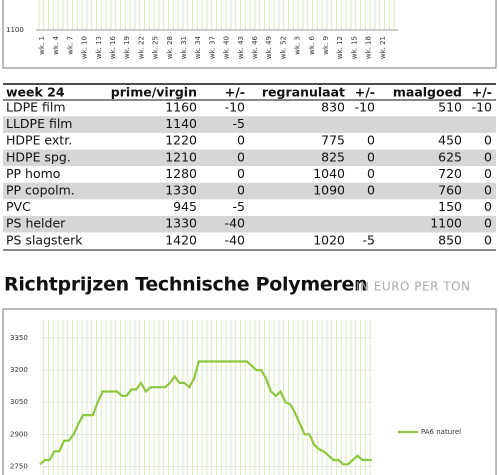 This screenshot has width=499, height=475. I want to click on table-value: 1140, so click(181, 123).